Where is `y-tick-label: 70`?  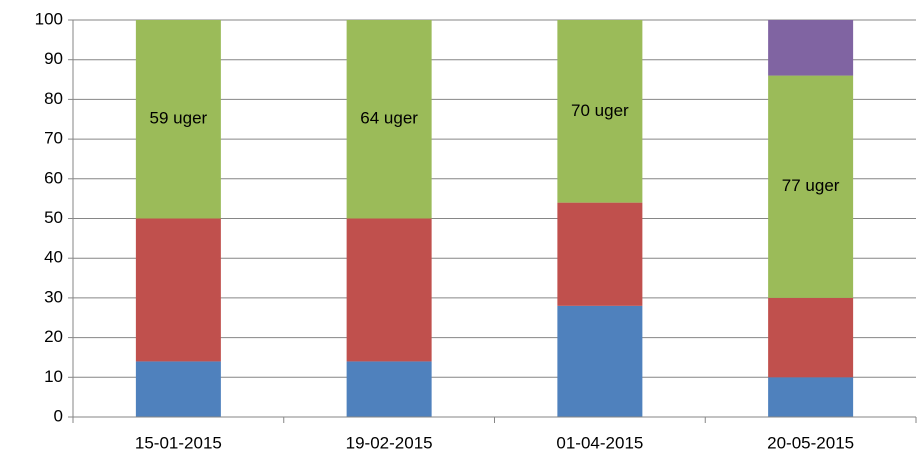
y-tick-label: 70 is located at coordinates (53, 138).